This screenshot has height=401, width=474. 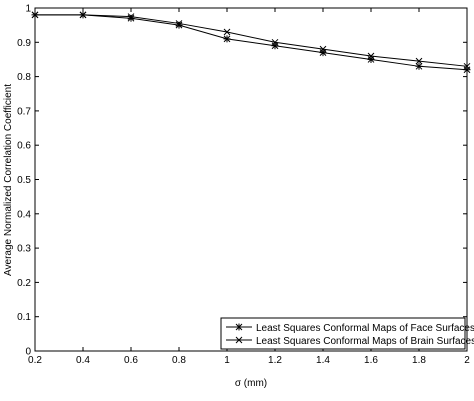 I want to click on y-tick-label: 0.1, so click(x=24, y=317).